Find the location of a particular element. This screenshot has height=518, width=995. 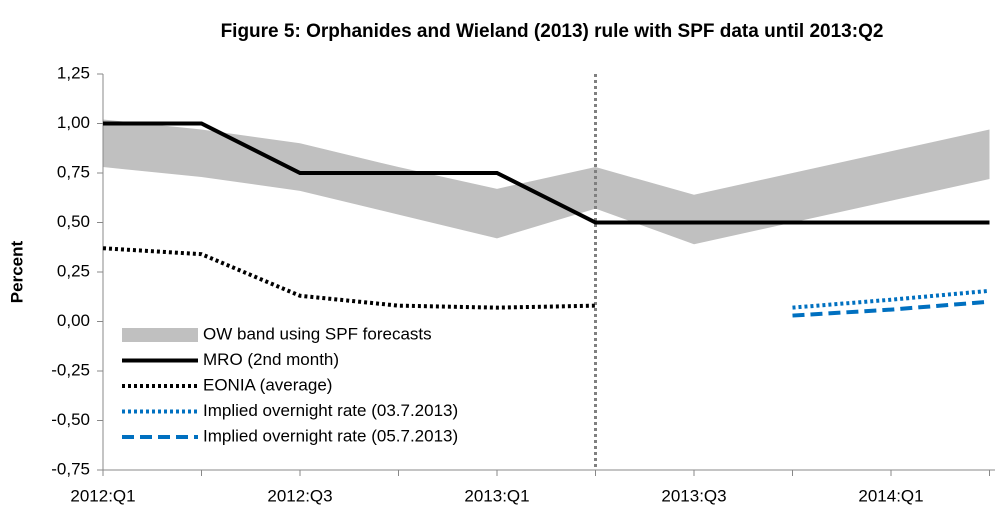

y-tick-label: 0,00 is located at coordinates (73, 320).